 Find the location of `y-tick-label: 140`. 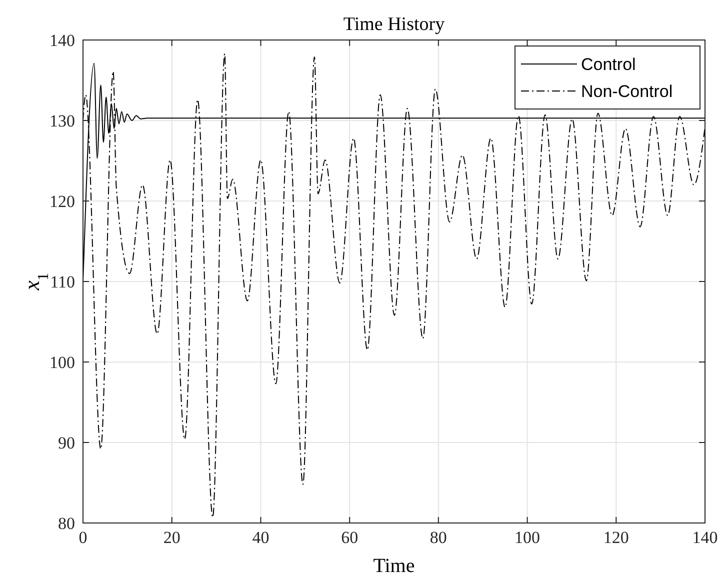

y-tick-label: 140 is located at coordinates (62, 40).